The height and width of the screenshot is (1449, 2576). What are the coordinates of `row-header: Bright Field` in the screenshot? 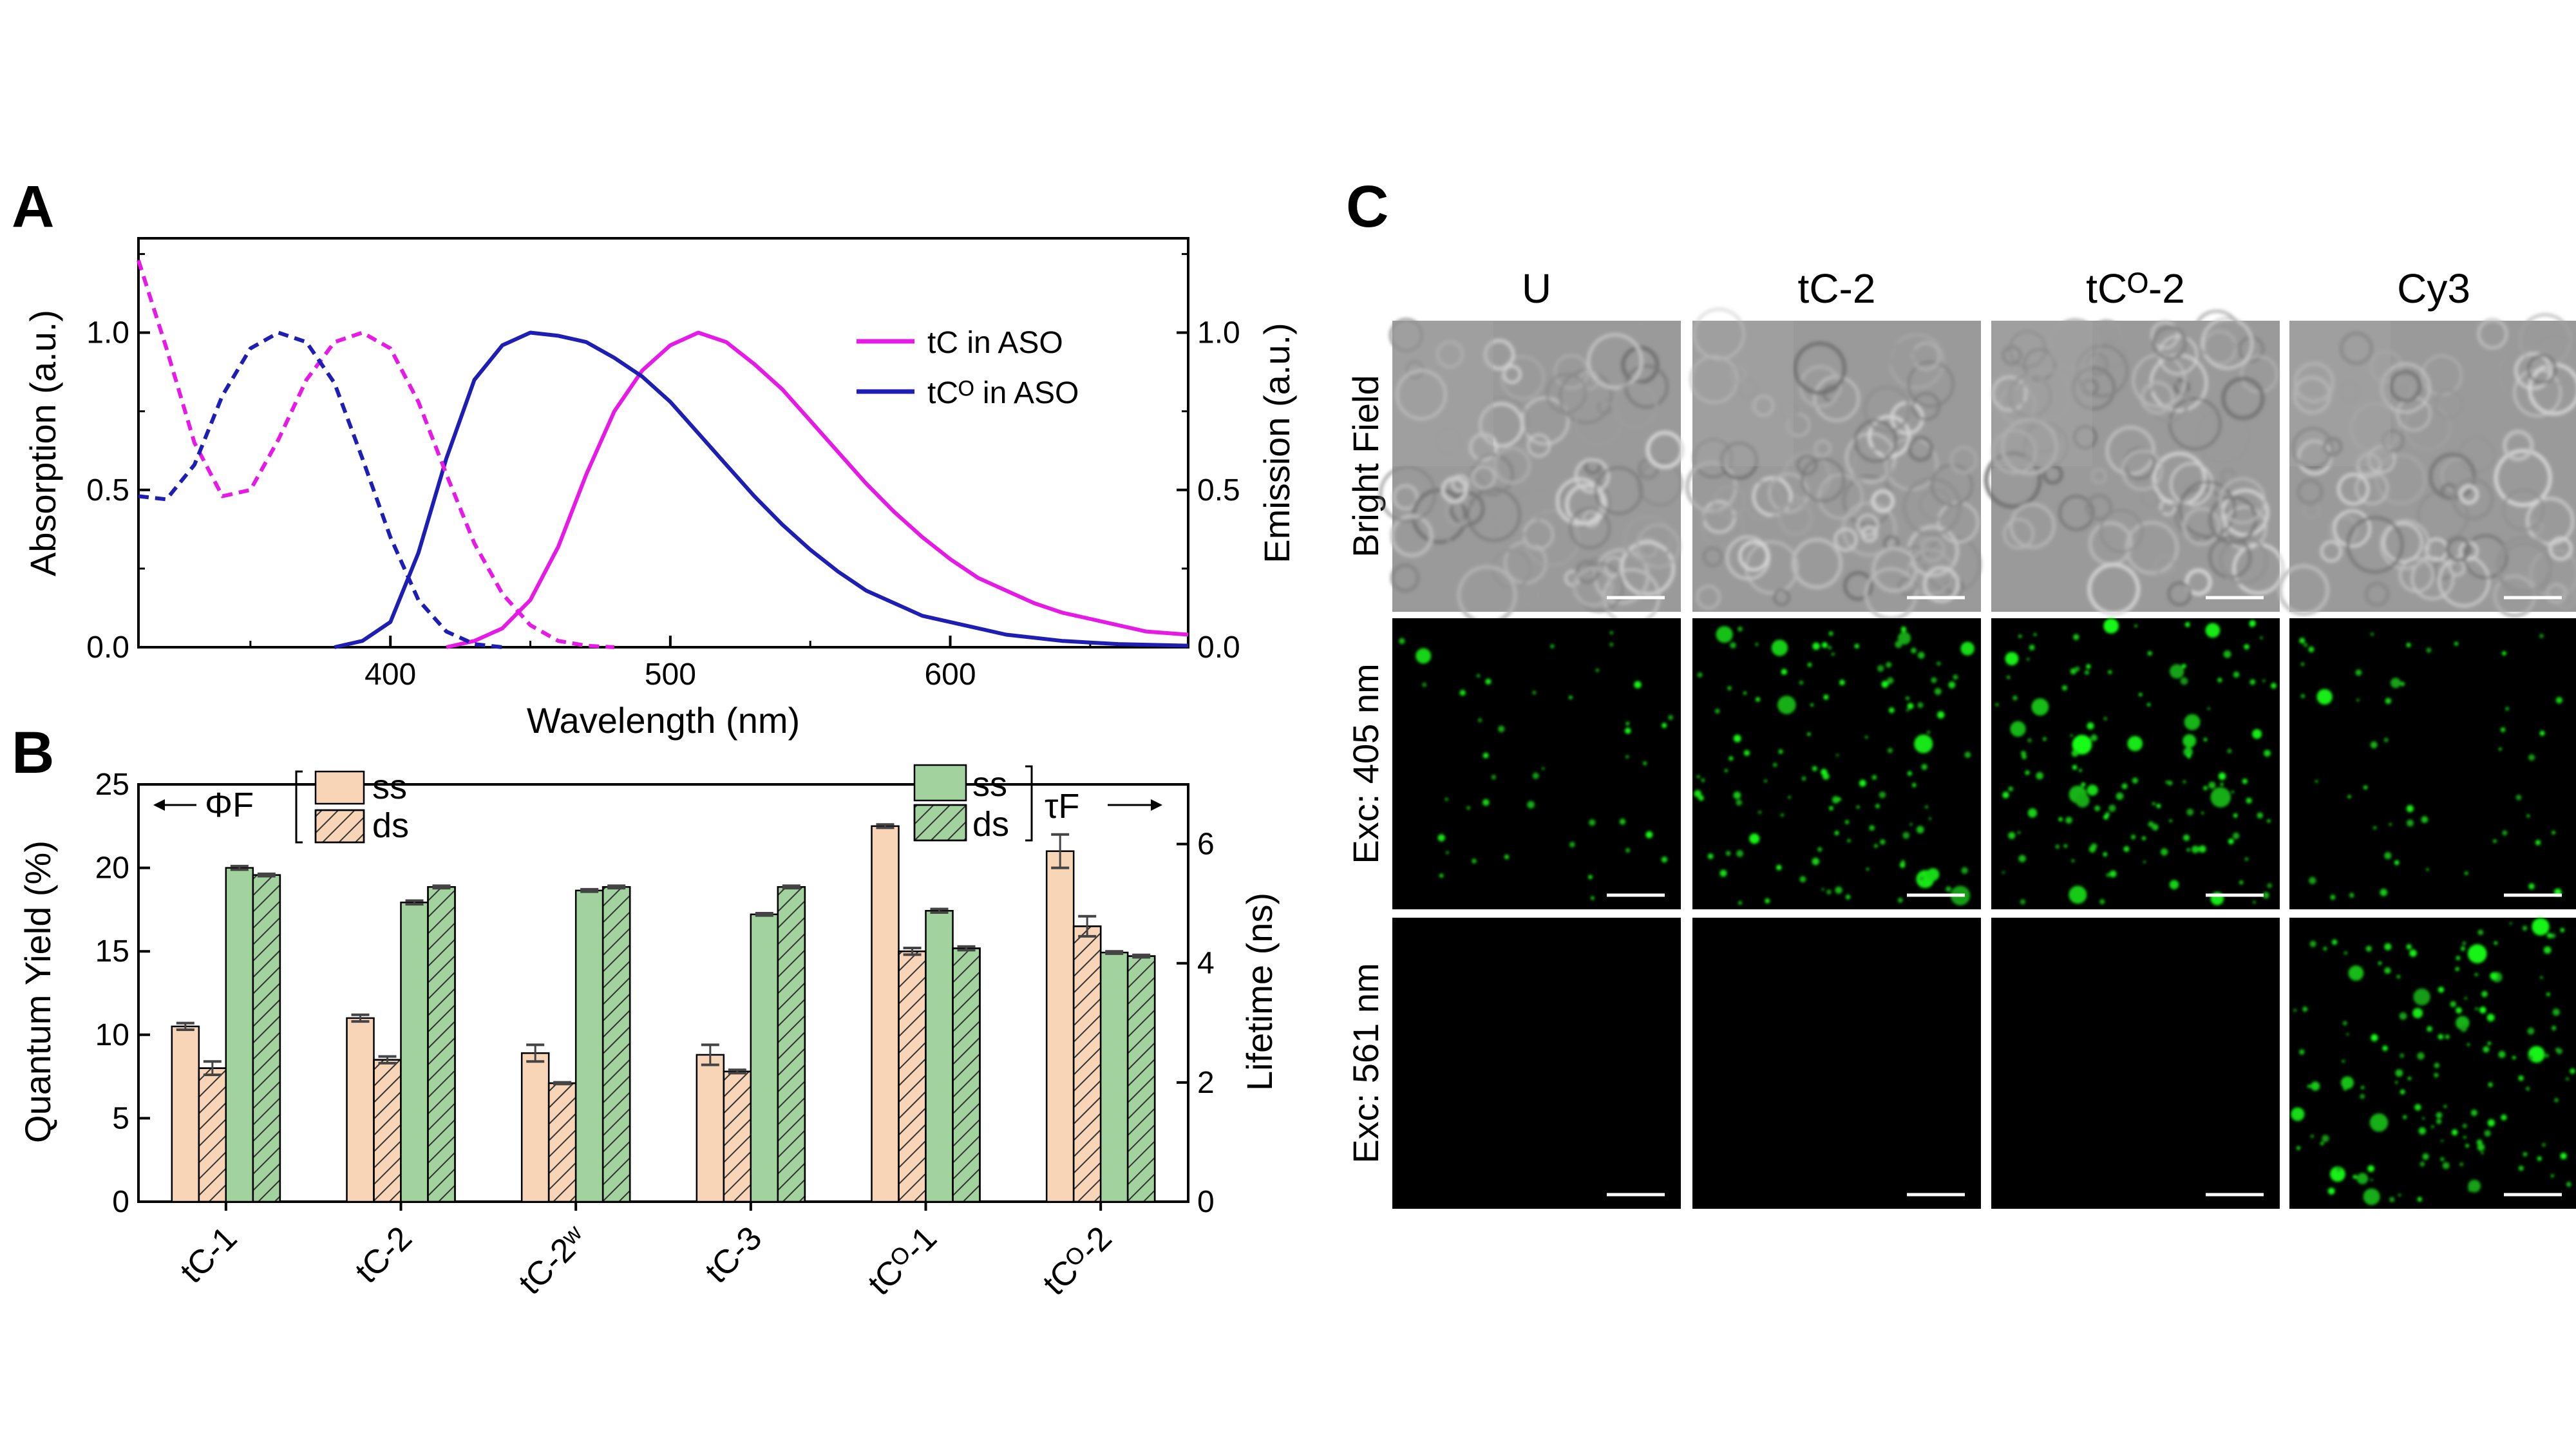 It's located at (1366, 466).